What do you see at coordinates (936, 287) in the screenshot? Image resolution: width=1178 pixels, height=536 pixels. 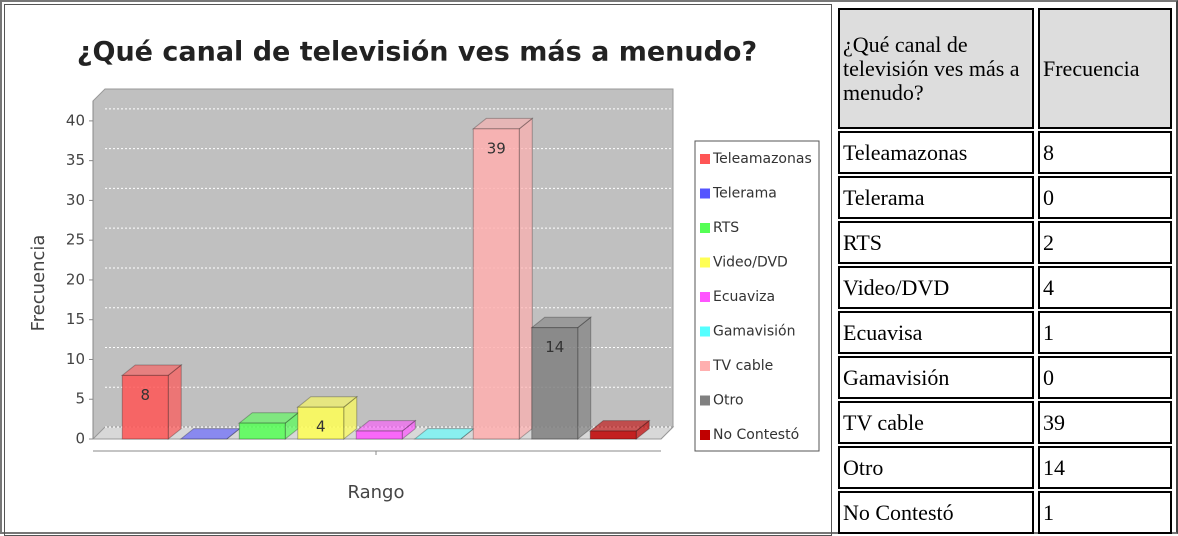 I see `table-cell: Video/DVD` at bounding box center [936, 287].